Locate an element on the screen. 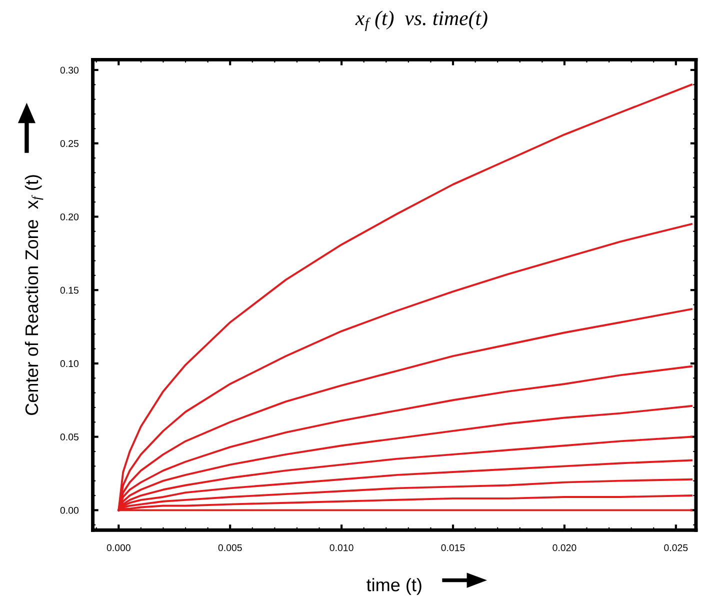 Image resolution: width=703 pixels, height=597 pixels. y-tick-label: 0.05 is located at coordinates (69, 437).